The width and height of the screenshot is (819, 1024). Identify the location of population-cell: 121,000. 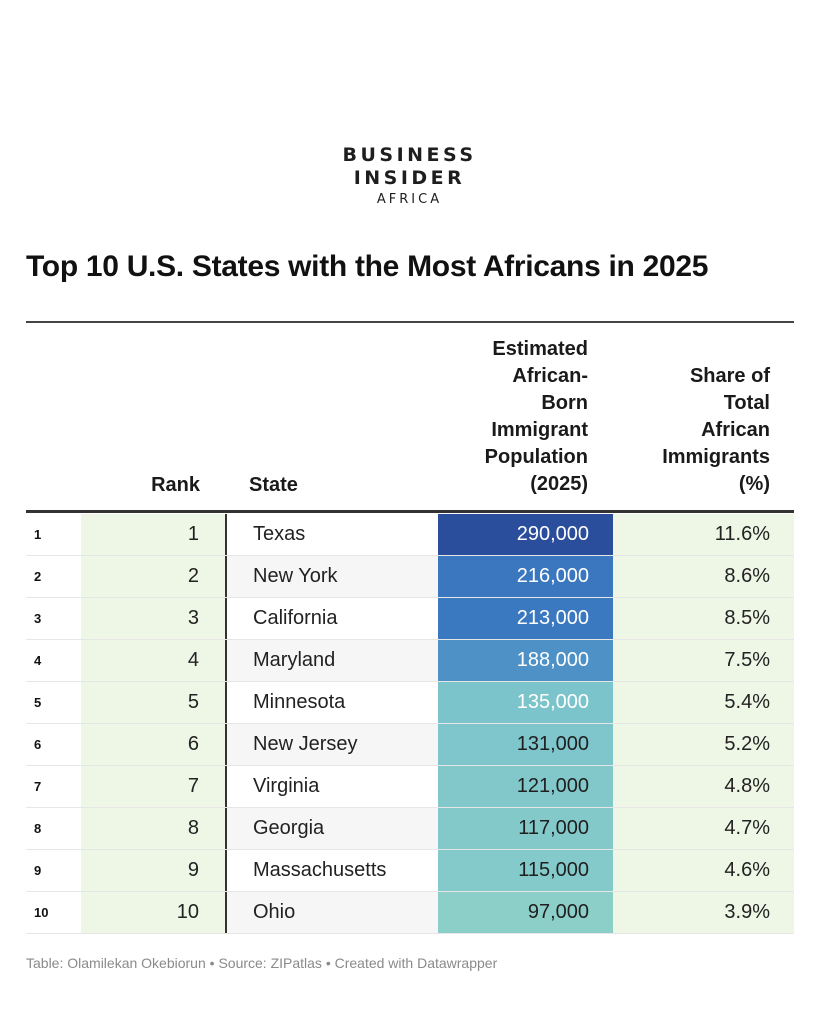
(525, 786).